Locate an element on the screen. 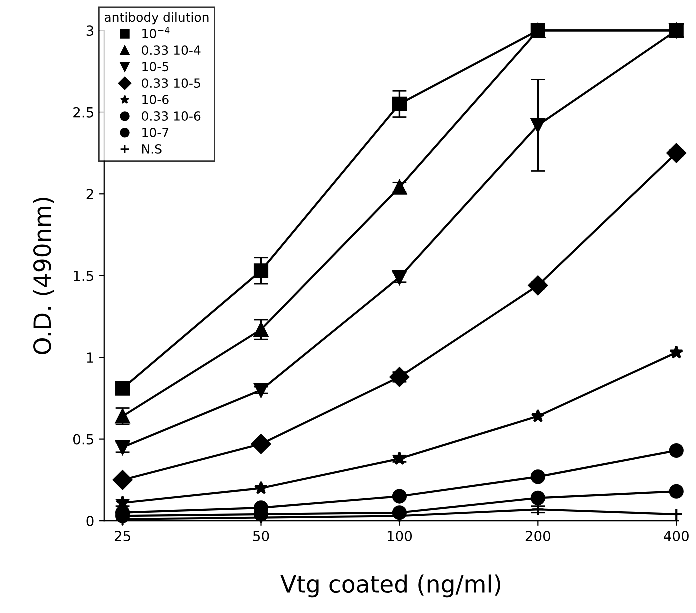 The height and width of the screenshot is (613, 696). legend-label: 10-5 is located at coordinates (155, 67).